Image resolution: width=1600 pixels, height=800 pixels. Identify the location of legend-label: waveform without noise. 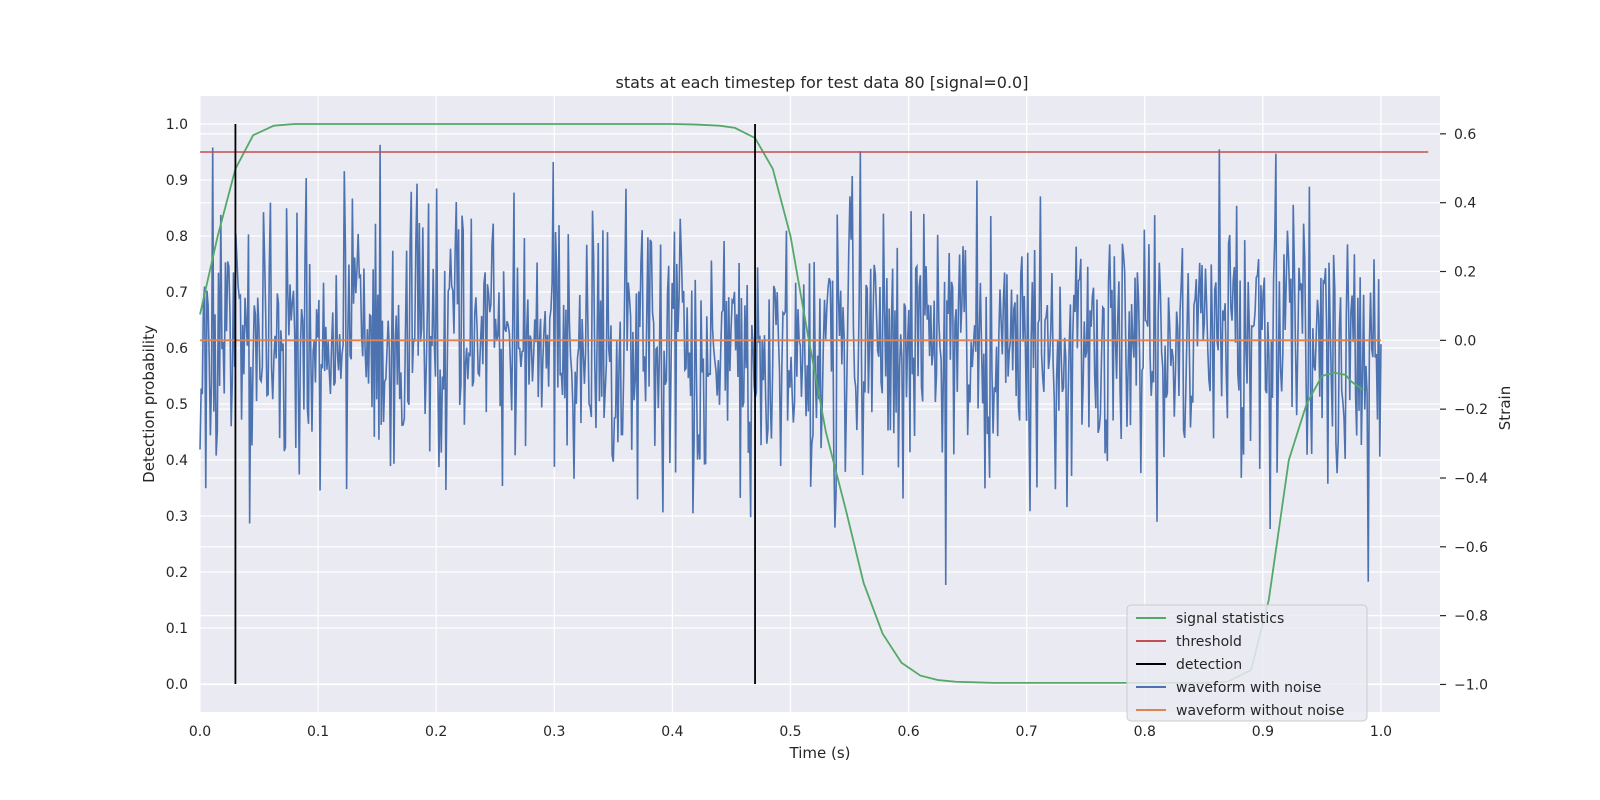
(1260, 711).